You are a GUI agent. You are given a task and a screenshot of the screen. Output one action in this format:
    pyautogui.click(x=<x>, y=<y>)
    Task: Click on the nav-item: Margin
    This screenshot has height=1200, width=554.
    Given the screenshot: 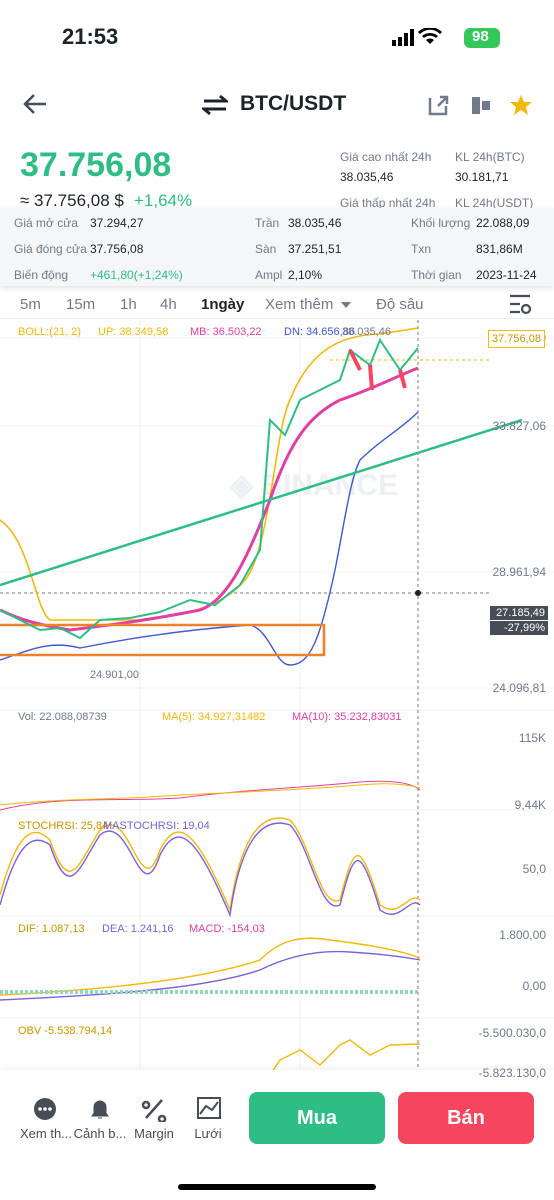 What is the action you would take?
    pyautogui.click(x=154, y=1133)
    